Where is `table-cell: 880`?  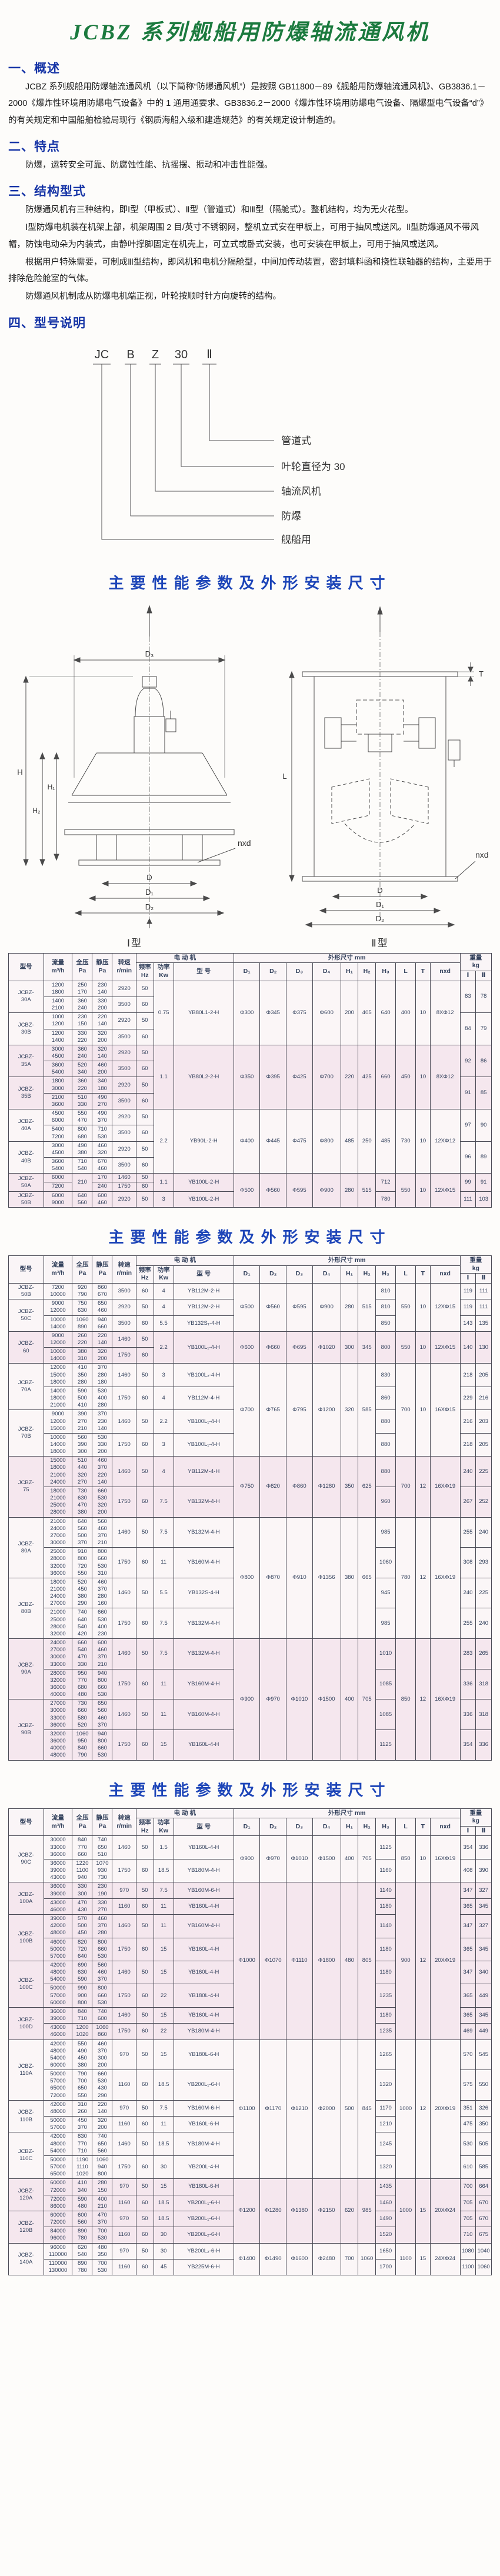 table-cell: 880 is located at coordinates (385, 1445).